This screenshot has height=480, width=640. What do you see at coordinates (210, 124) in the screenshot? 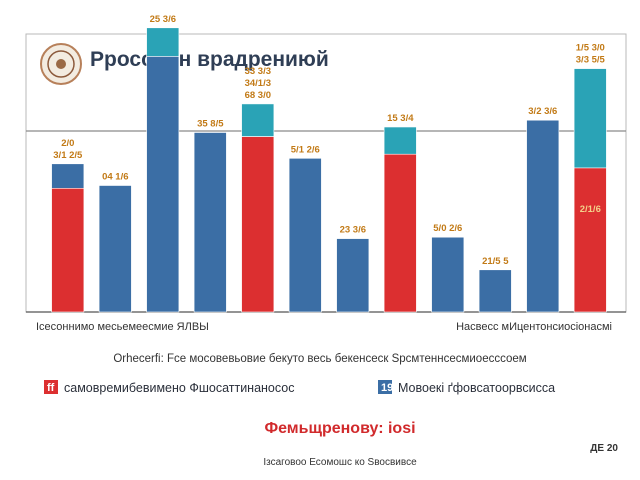
I see `bar-4-value-label-1: 35 8/5` at bounding box center [210, 124].